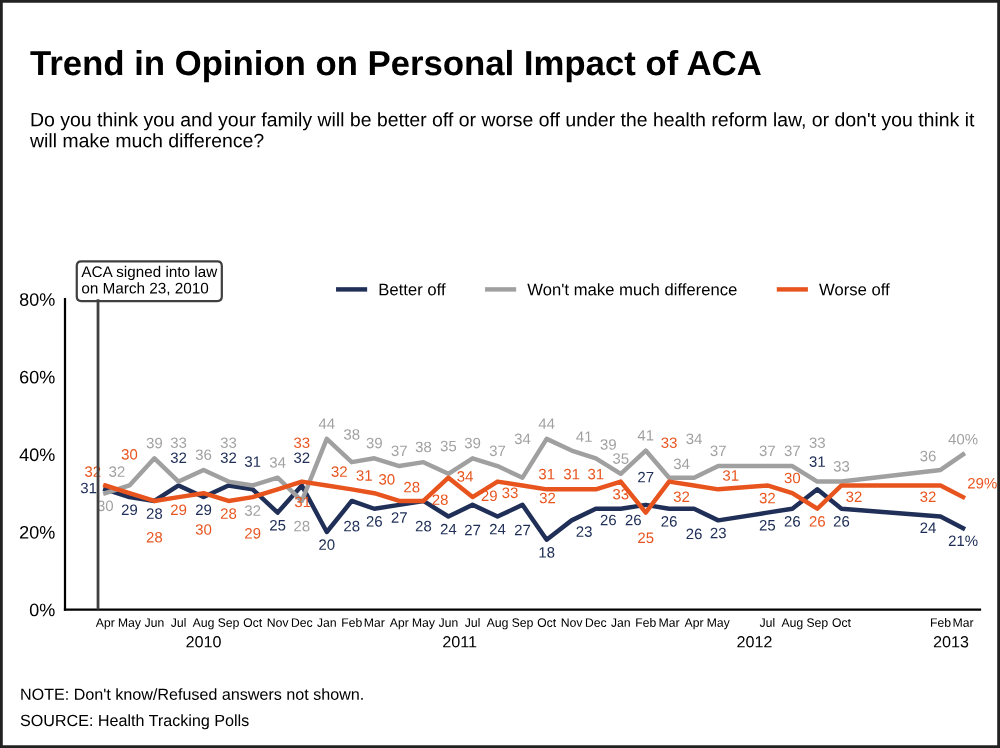  I want to click on legend-label: Worse off, so click(854, 289).